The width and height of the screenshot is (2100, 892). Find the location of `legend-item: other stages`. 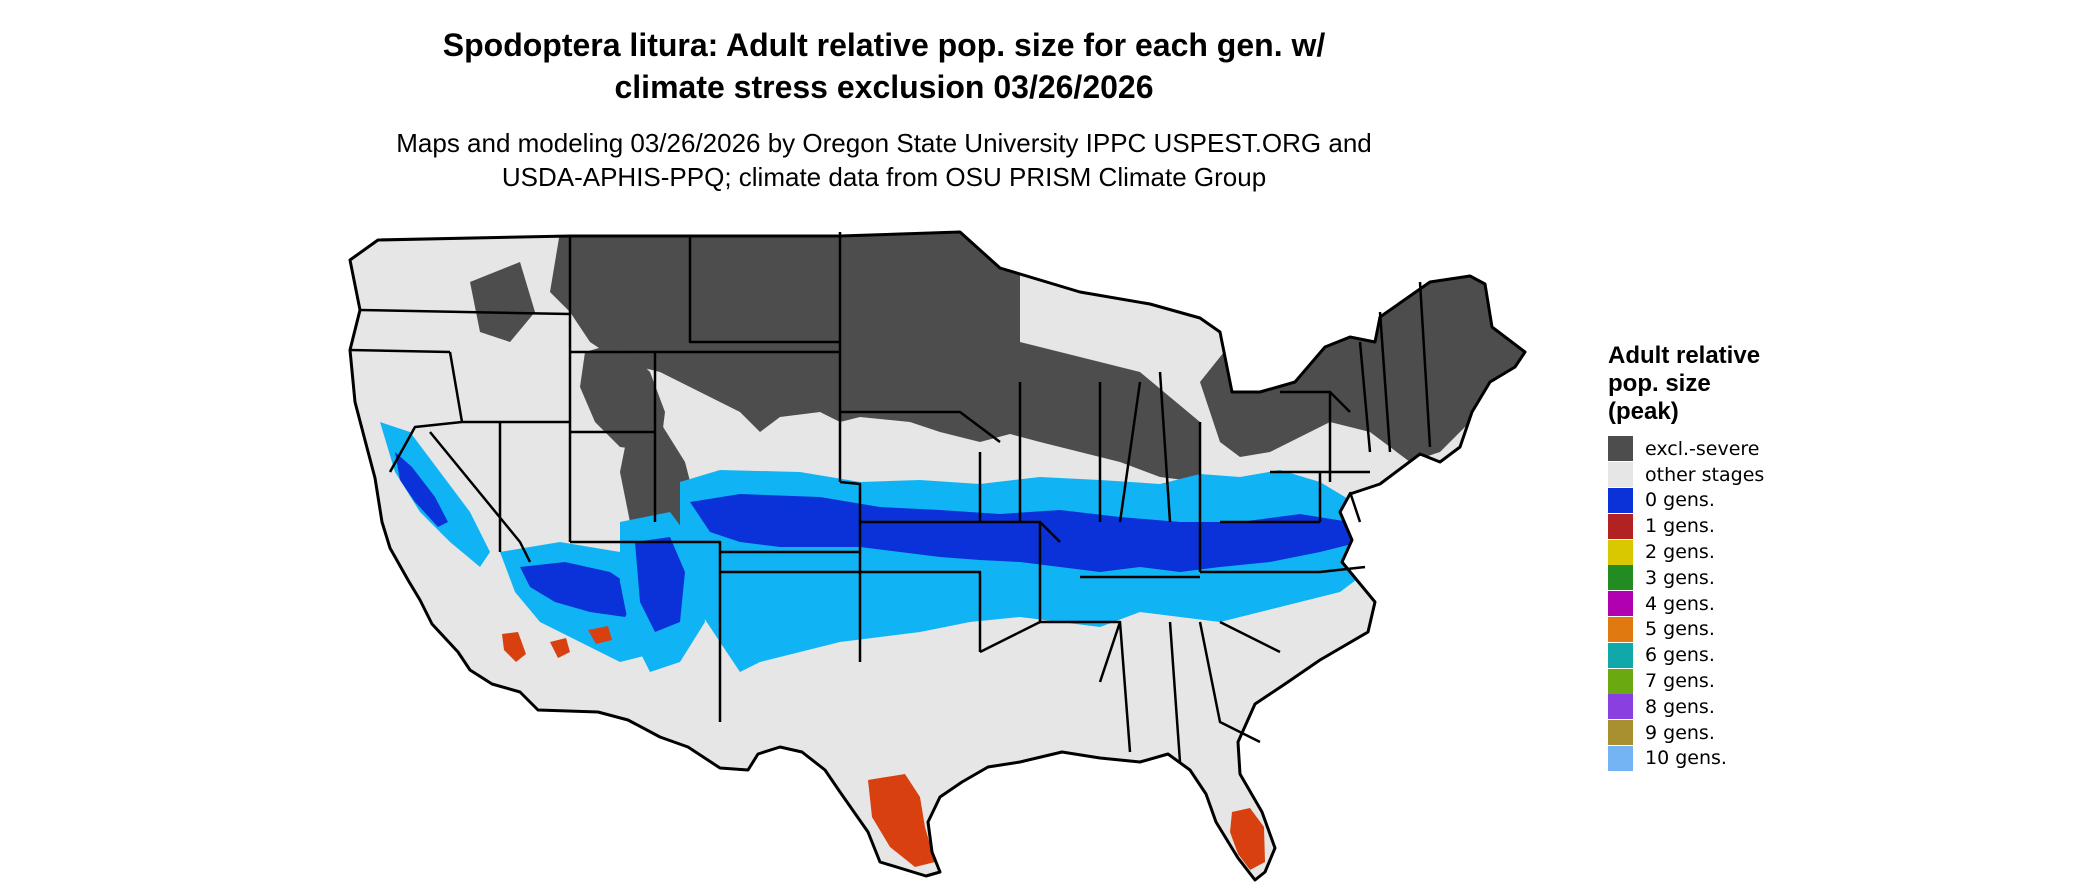

legend-item: other stages is located at coordinates (1728, 475).